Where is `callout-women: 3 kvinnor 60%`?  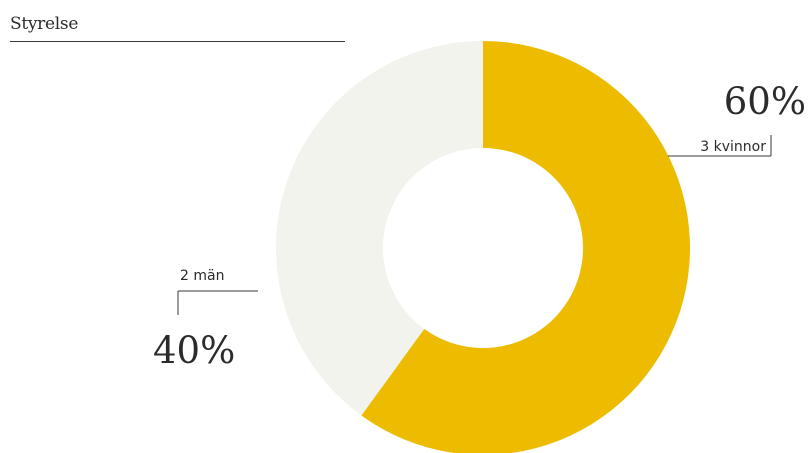 callout-women: 3 kvinnor 60% is located at coordinates (737, 118).